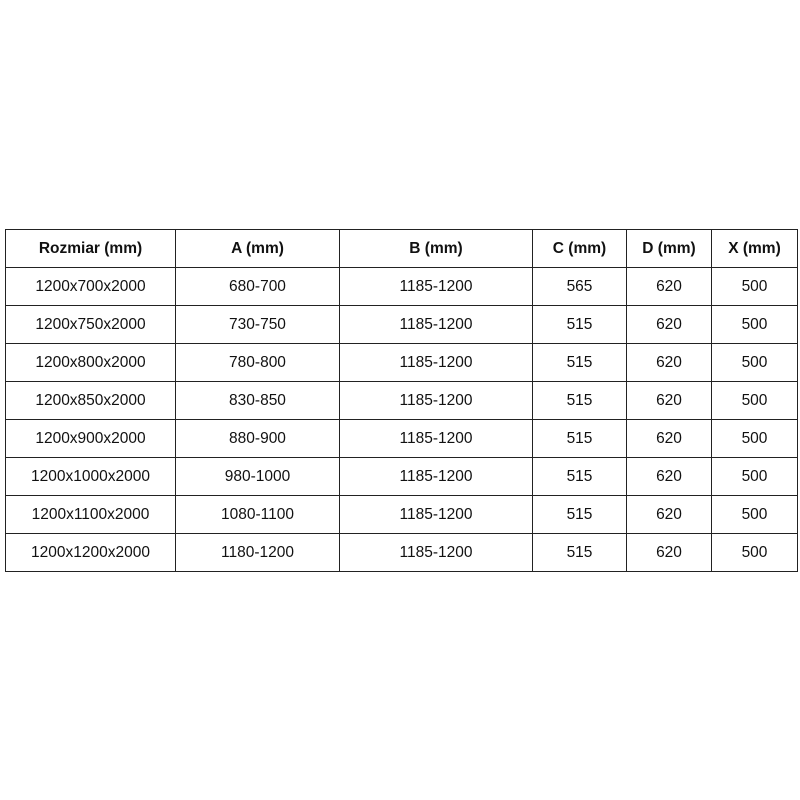  Describe the element at coordinates (257, 514) in the screenshot. I see `cell-a: 1080-1100` at that location.